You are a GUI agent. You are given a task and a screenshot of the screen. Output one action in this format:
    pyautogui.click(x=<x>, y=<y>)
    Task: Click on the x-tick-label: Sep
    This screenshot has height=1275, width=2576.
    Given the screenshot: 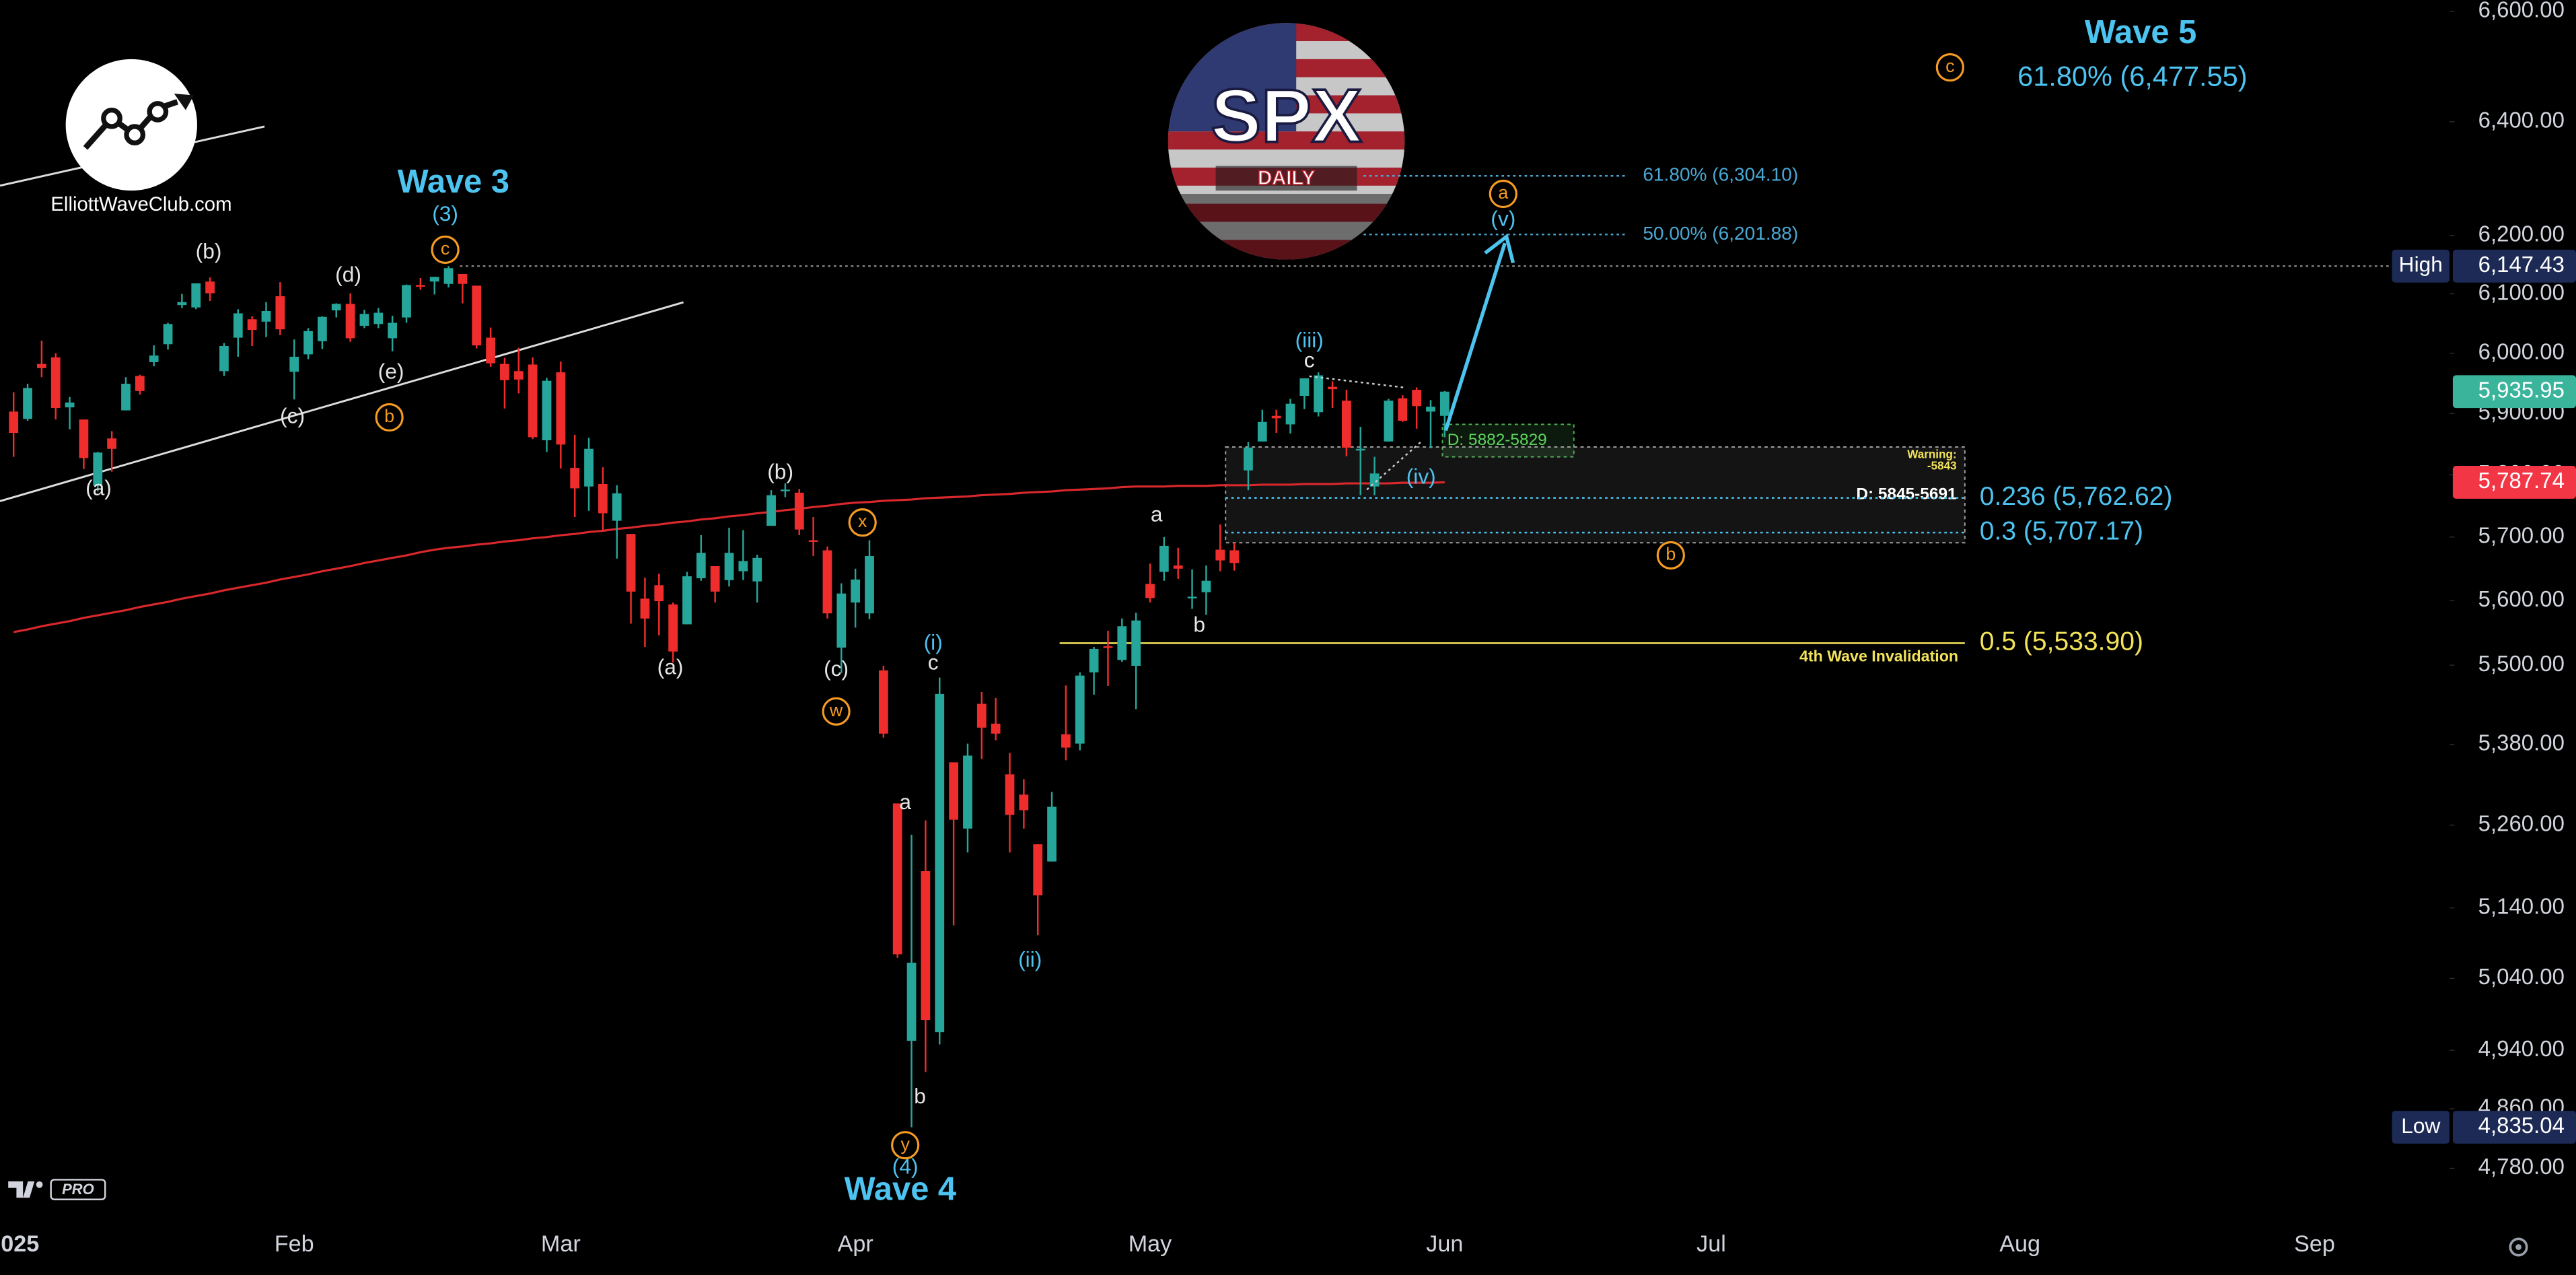 What is the action you would take?
    pyautogui.click(x=2314, y=1244)
    